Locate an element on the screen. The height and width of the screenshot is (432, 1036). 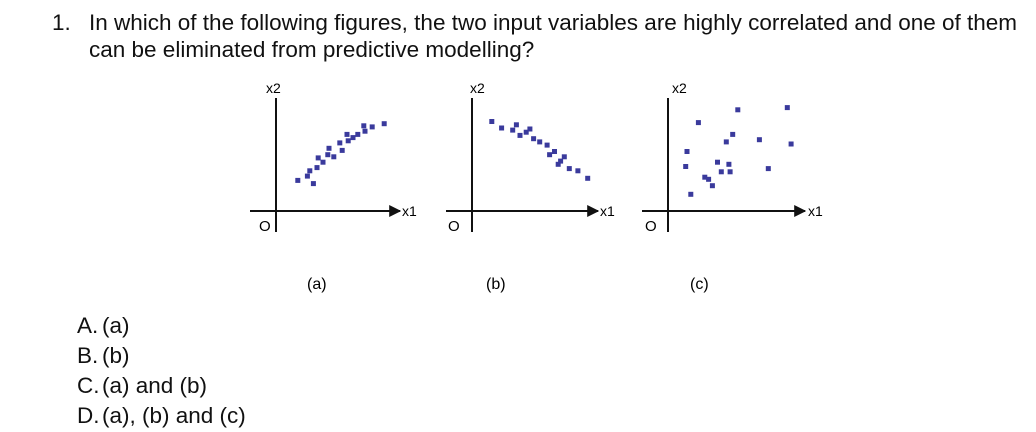
figure-c: x2 x1 O (c) is located at coordinates (732, 186).